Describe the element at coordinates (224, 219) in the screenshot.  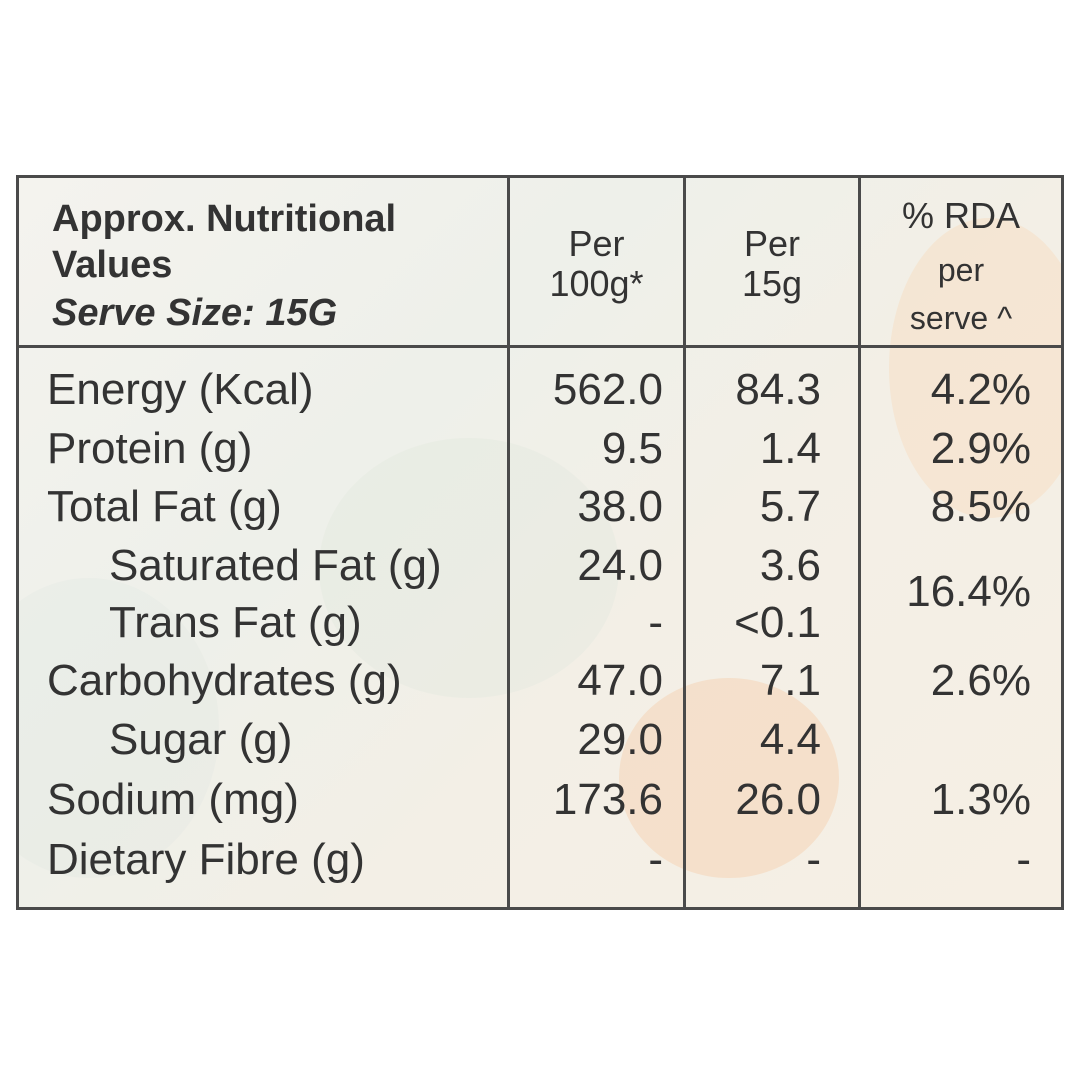
I see `table-title-line1: Approx. Nutritional` at that location.